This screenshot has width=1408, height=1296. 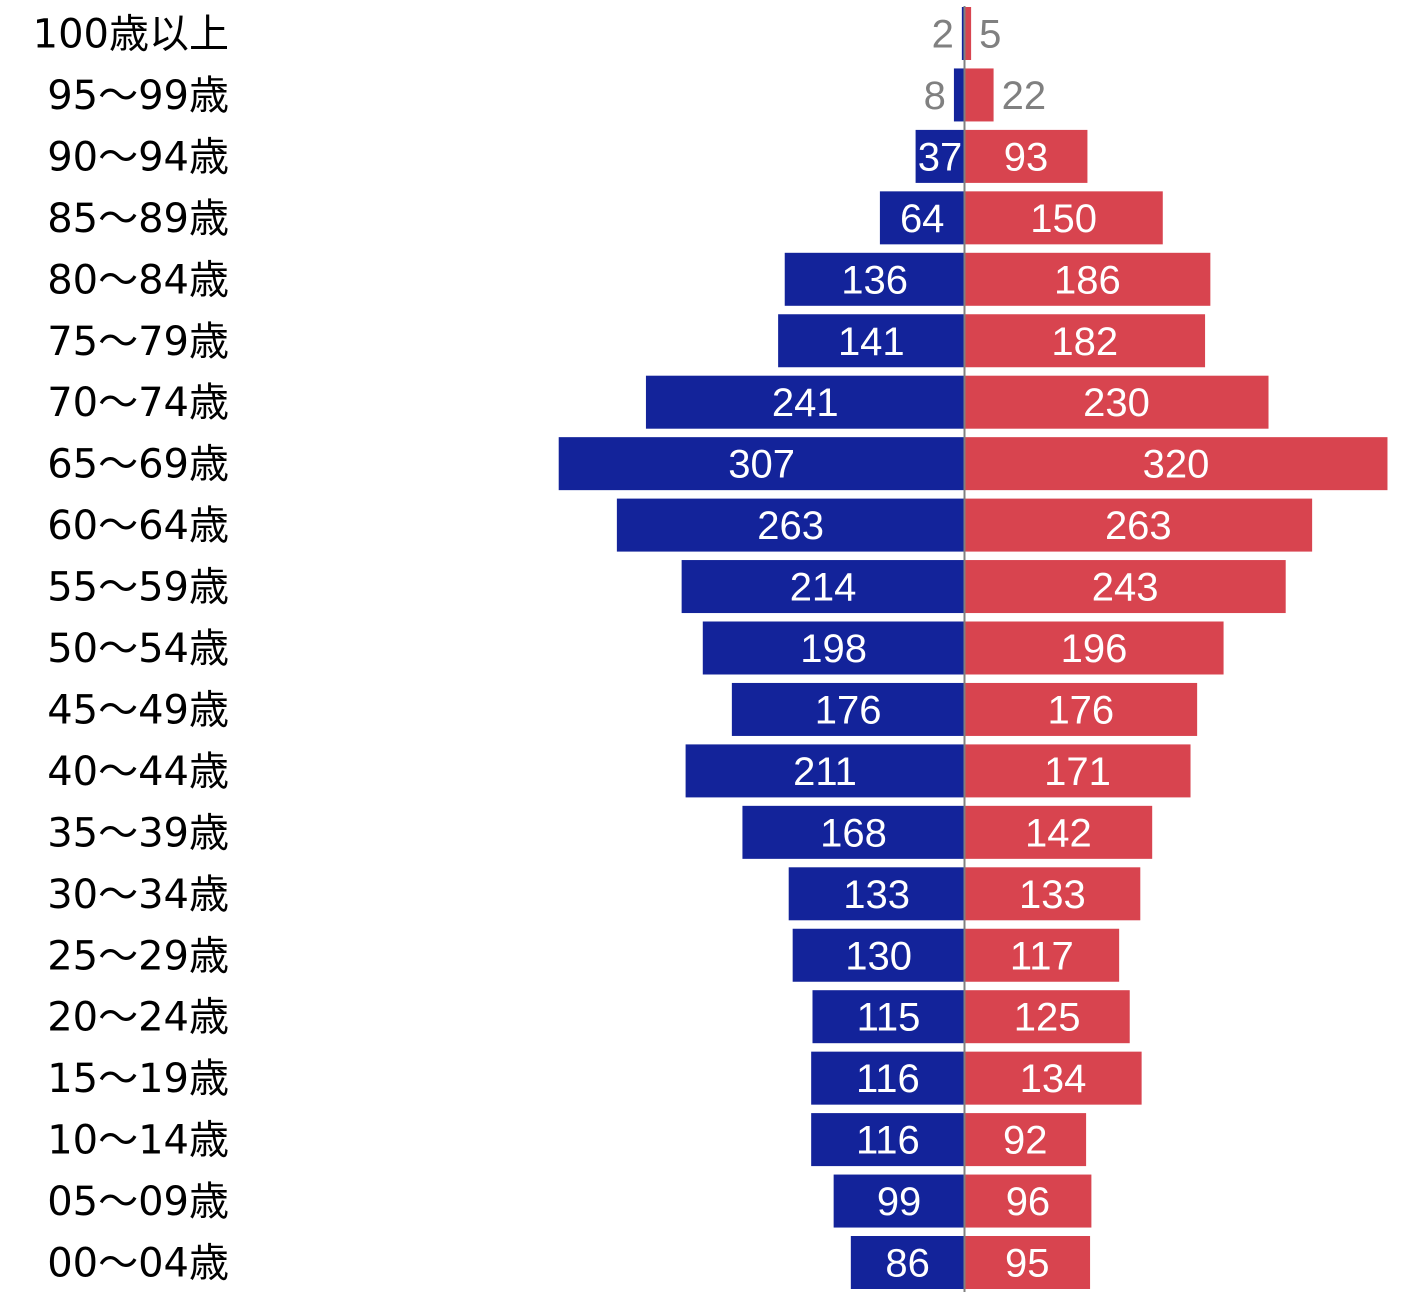 I want to click on category-label: 40〜44歳, so click(x=138, y=772).